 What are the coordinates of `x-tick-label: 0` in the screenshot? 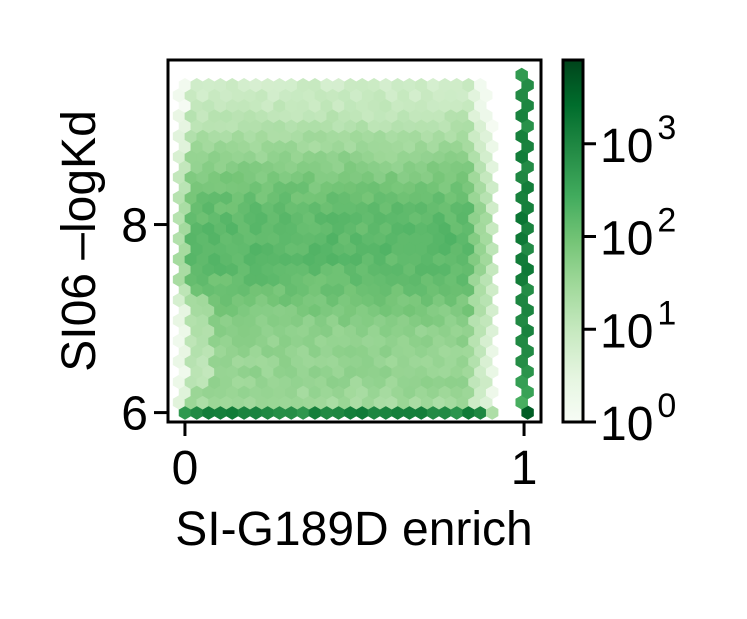 It's located at (185, 468).